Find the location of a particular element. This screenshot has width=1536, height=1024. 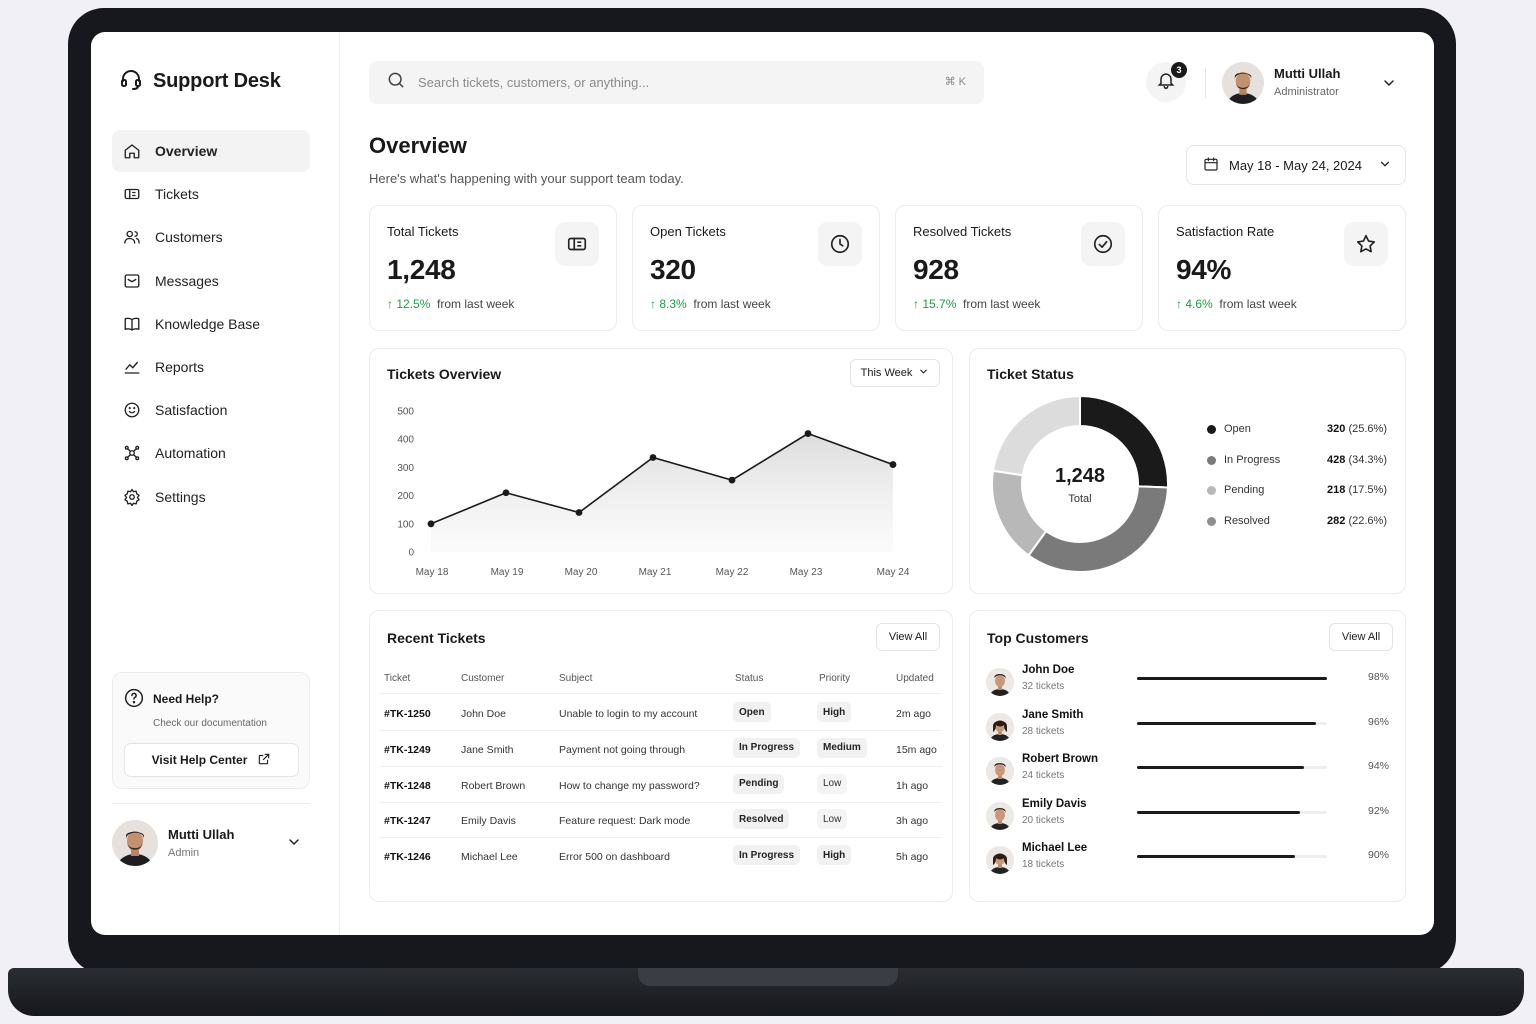

sidebar-item-label: Customers is located at coordinates (189, 237).